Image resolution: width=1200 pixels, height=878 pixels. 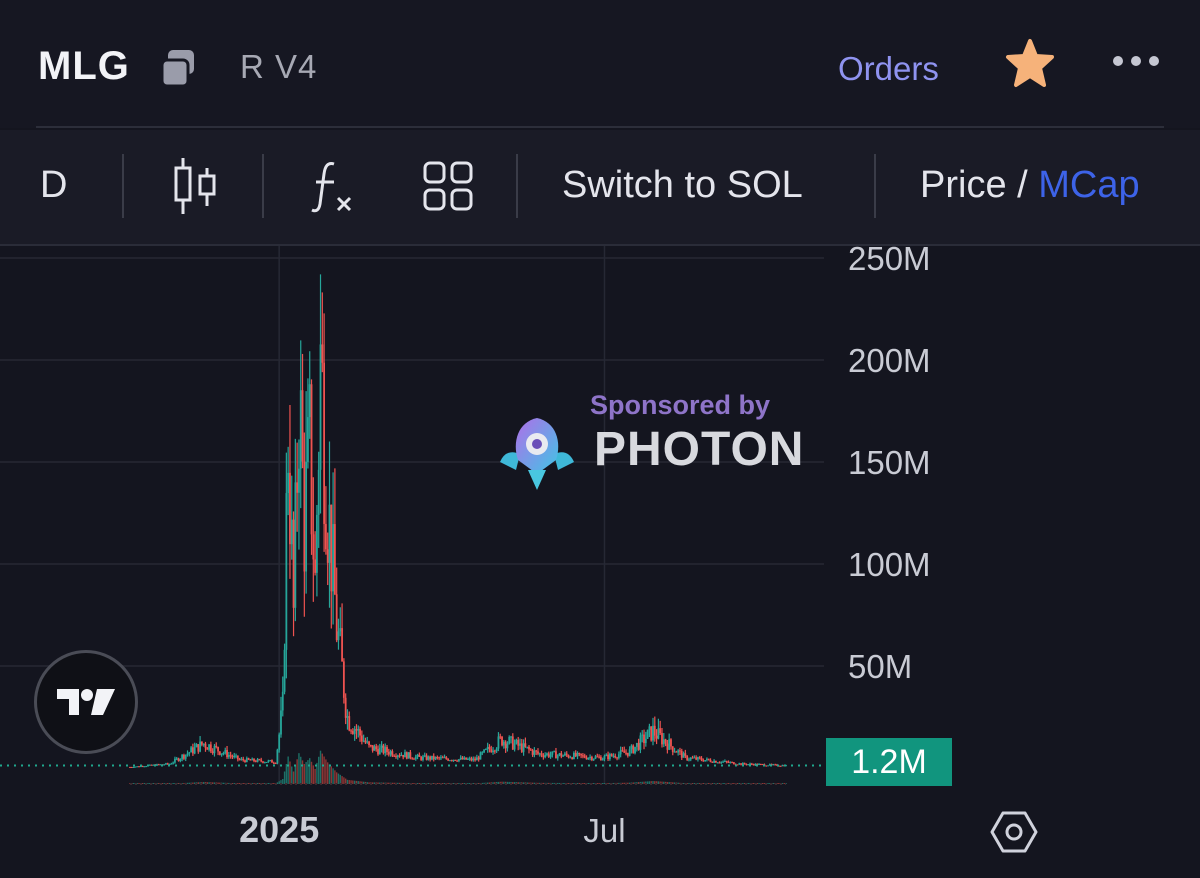 What do you see at coordinates (181, 68) in the screenshot?
I see `copy-icon` at bounding box center [181, 68].